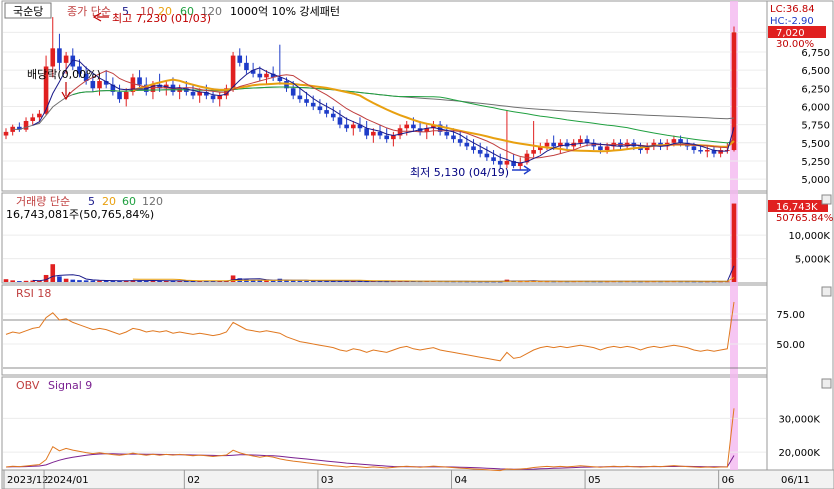 The width and height of the screenshot is (834, 489). What do you see at coordinates (327, 480) in the screenshot?
I see `x-axis-label: 03` at bounding box center [327, 480].